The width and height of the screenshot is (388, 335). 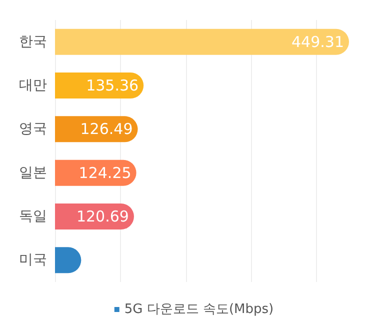 I want to click on y-tick-label: 미국, so click(x=33, y=260).